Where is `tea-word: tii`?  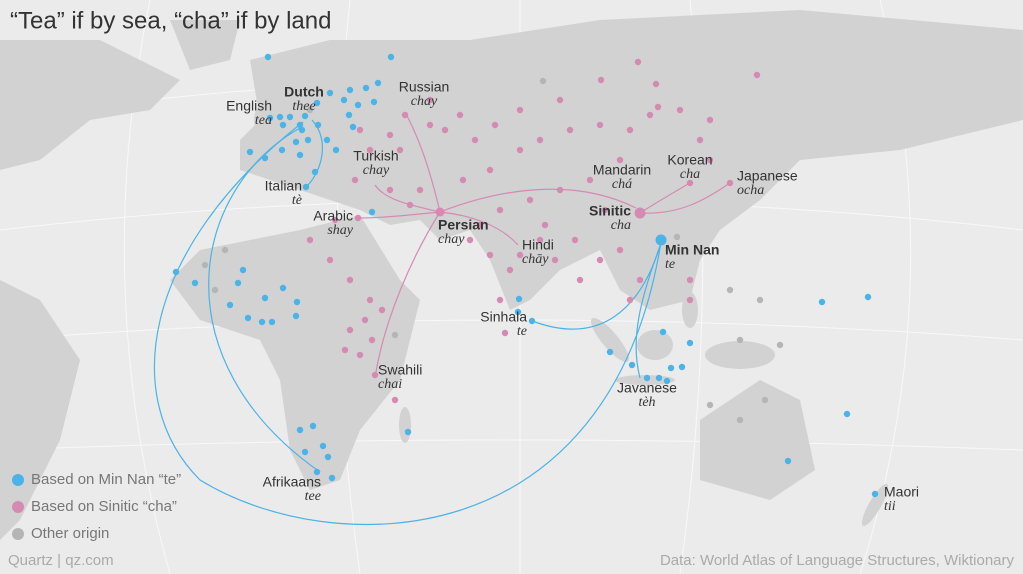
tea-word: tii is located at coordinates (890, 506).